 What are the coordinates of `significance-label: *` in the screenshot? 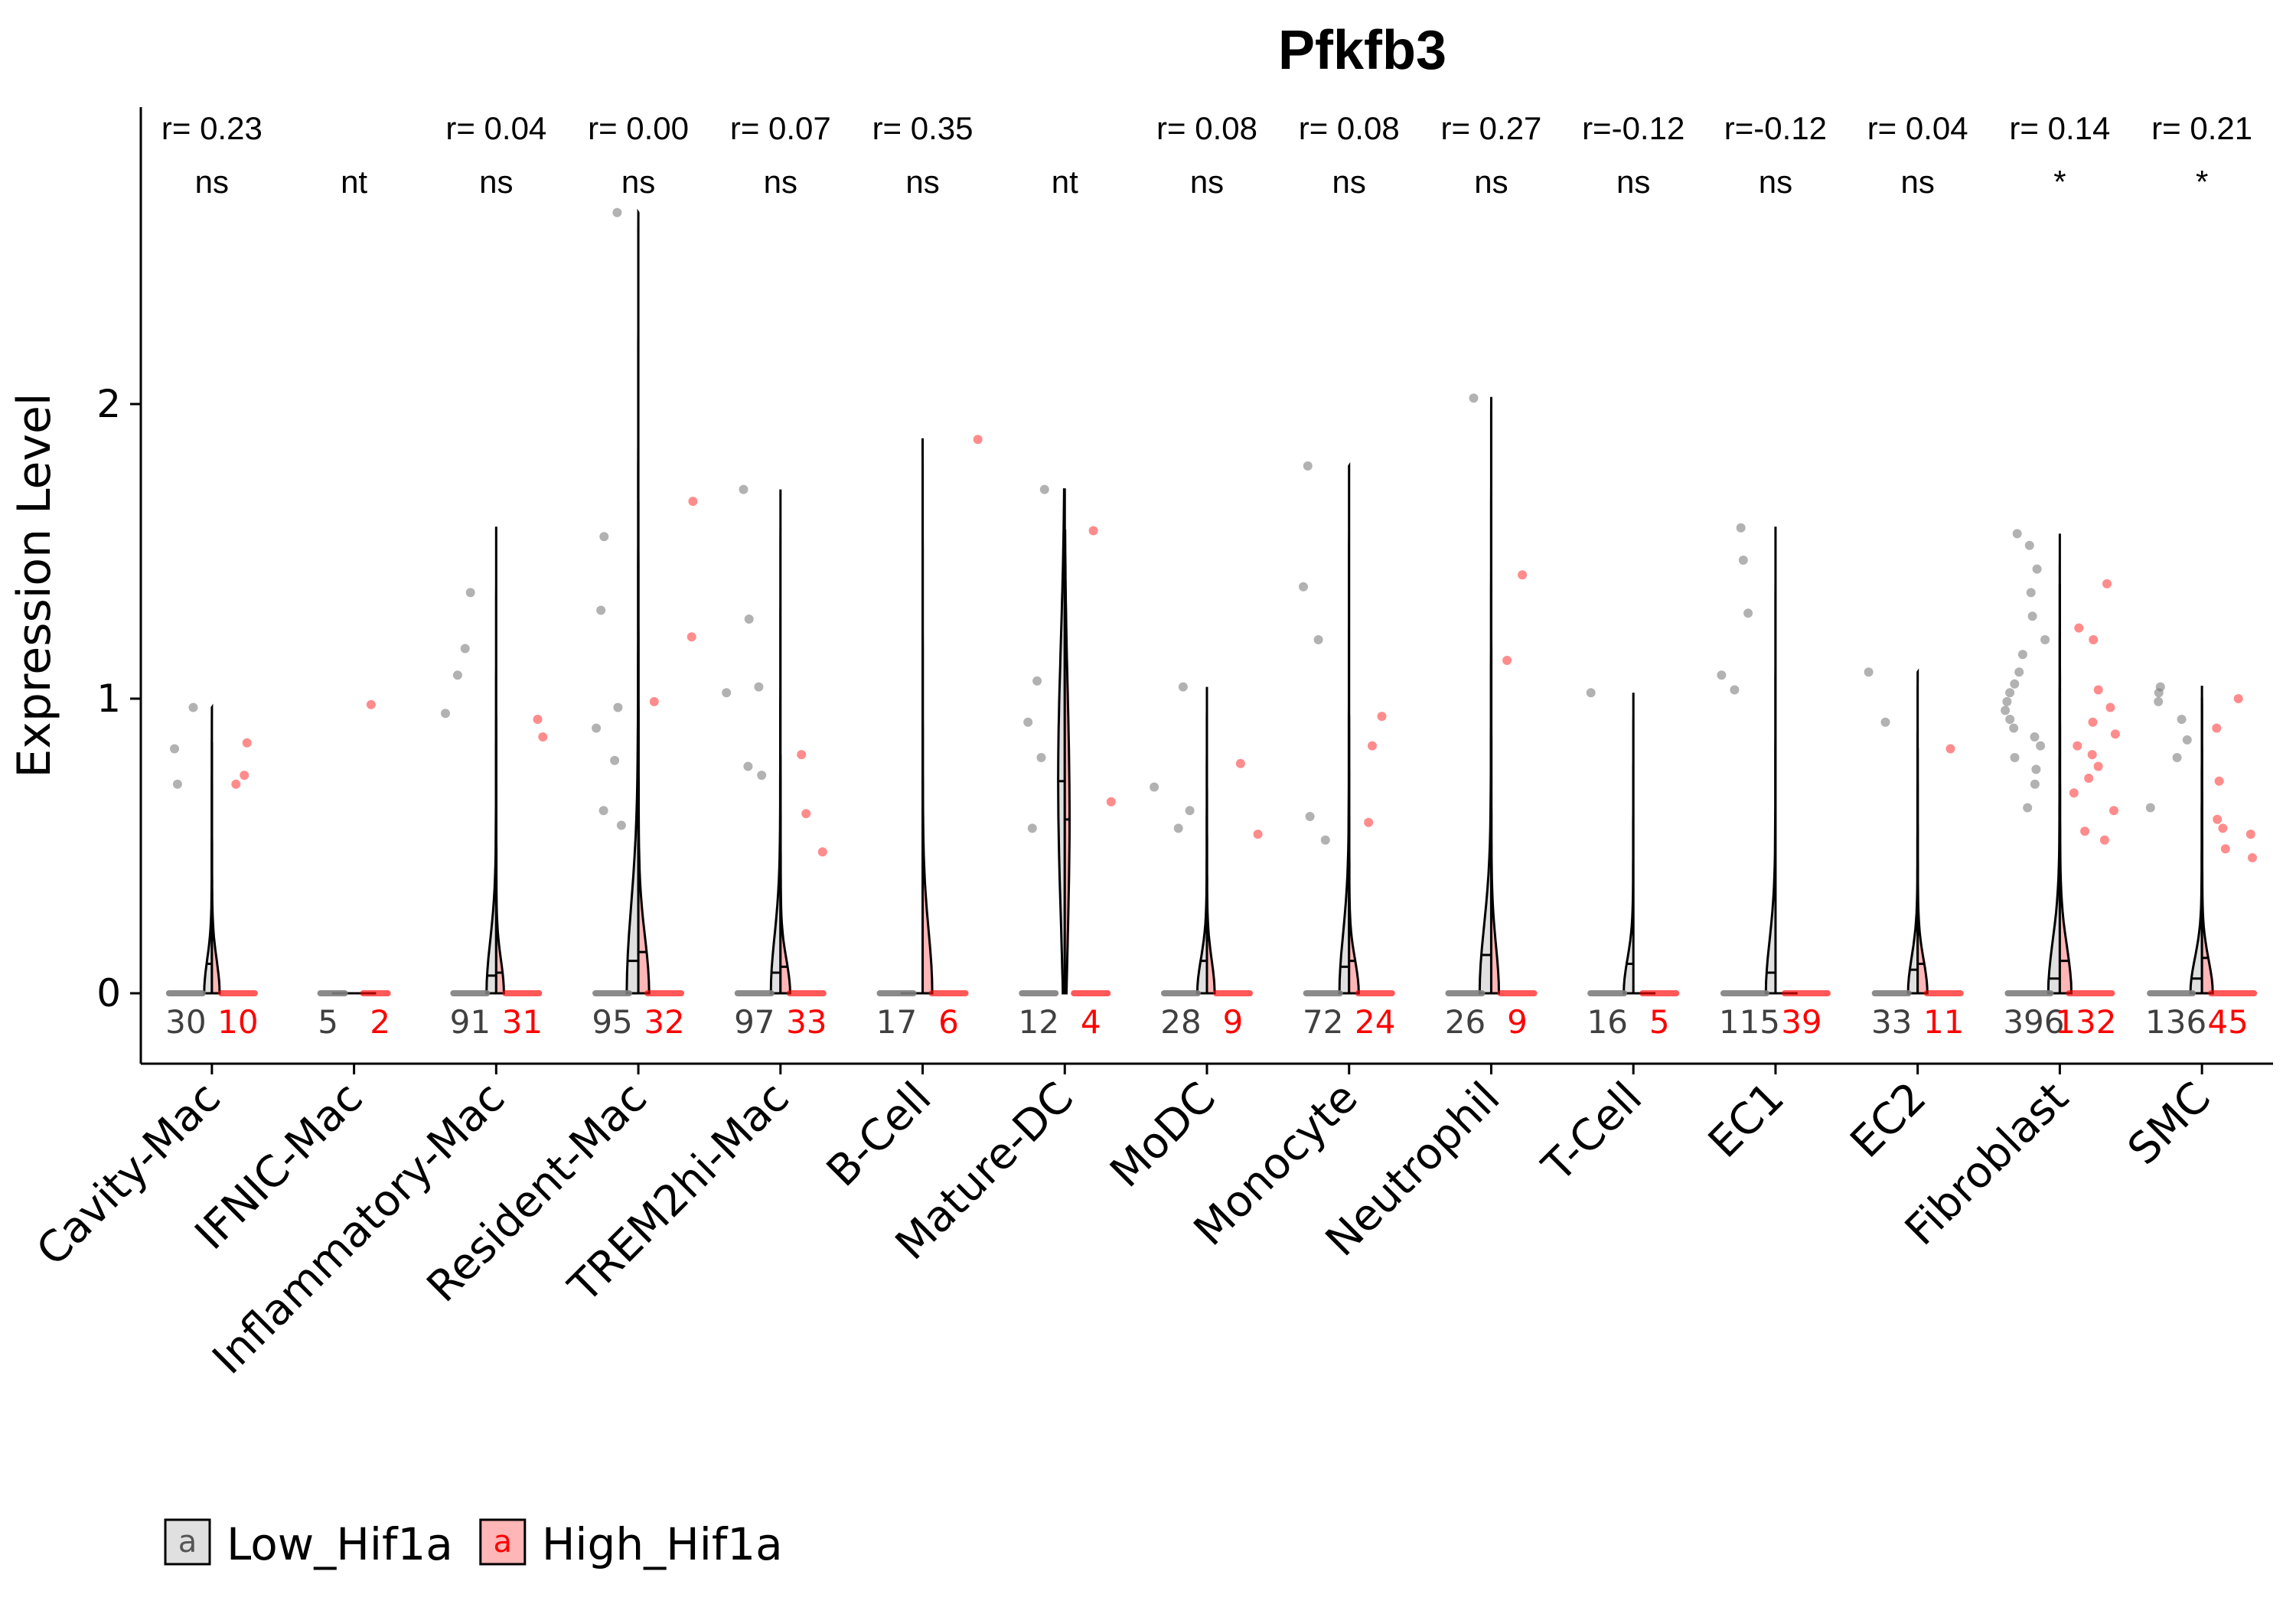 It's located at (2202, 182).